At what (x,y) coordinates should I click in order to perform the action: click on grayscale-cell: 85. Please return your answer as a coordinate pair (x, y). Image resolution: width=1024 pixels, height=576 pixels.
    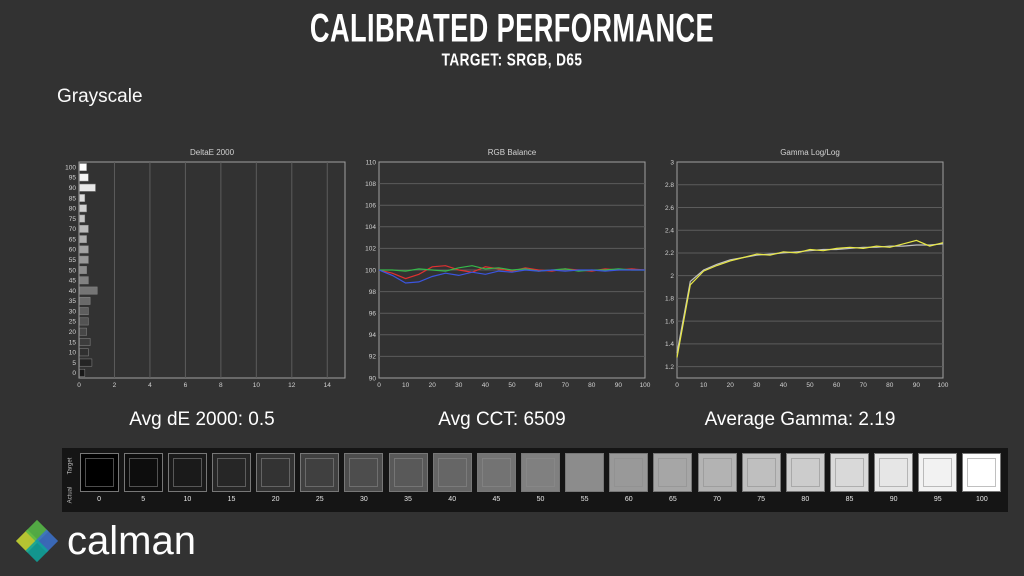
    Looking at the image, I should click on (849, 480).